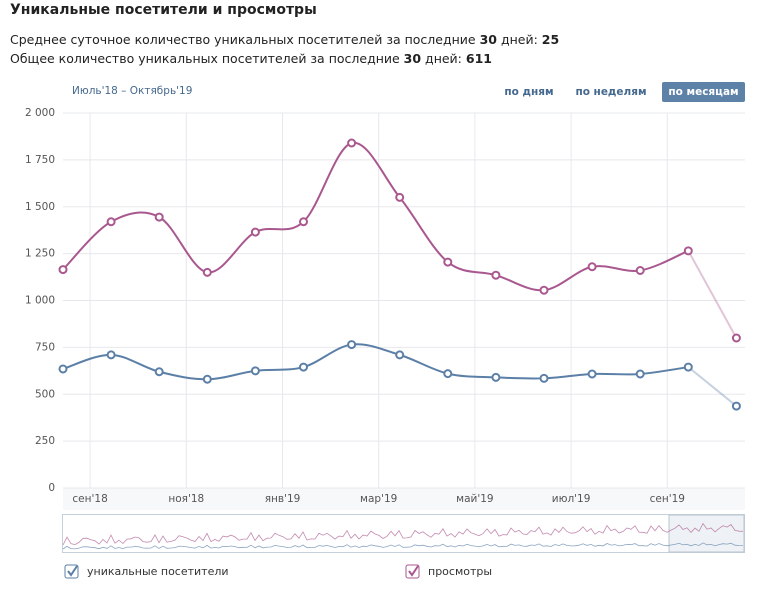 Image resolution: width=763 pixels, height=595 pixels. What do you see at coordinates (706, 533) in the screenshot?
I see `minimap-selection` at bounding box center [706, 533].